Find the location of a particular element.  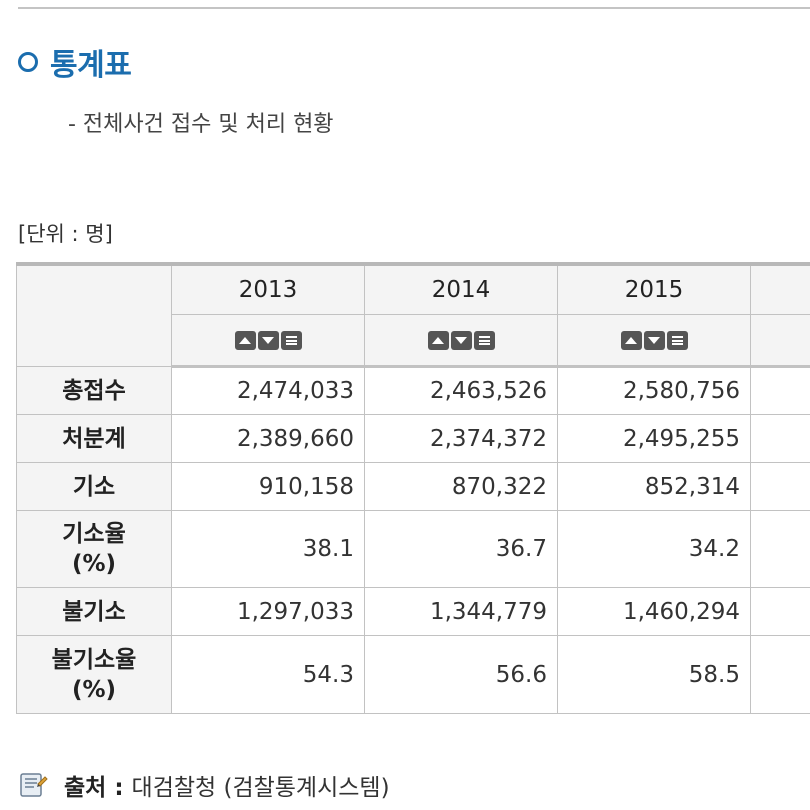

table-subtitle: - 전체사건 접수 및 처리 현황 is located at coordinates (201, 124).